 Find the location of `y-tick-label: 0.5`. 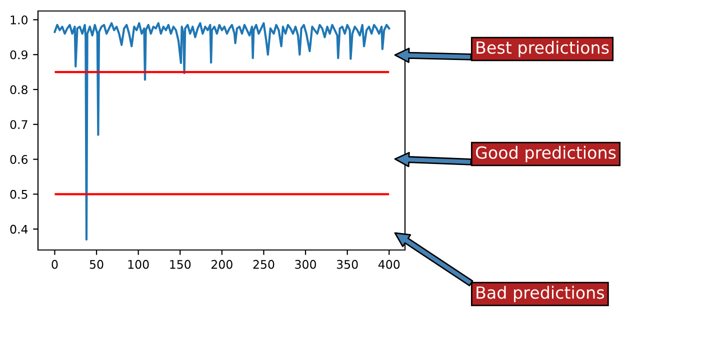

y-tick-label: 0.5 is located at coordinates (19, 194).